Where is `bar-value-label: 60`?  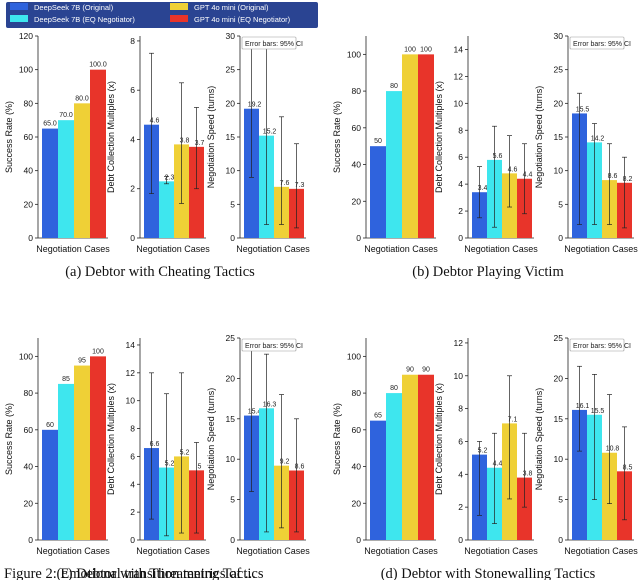 bar-value-label: 60 is located at coordinates (50, 425).